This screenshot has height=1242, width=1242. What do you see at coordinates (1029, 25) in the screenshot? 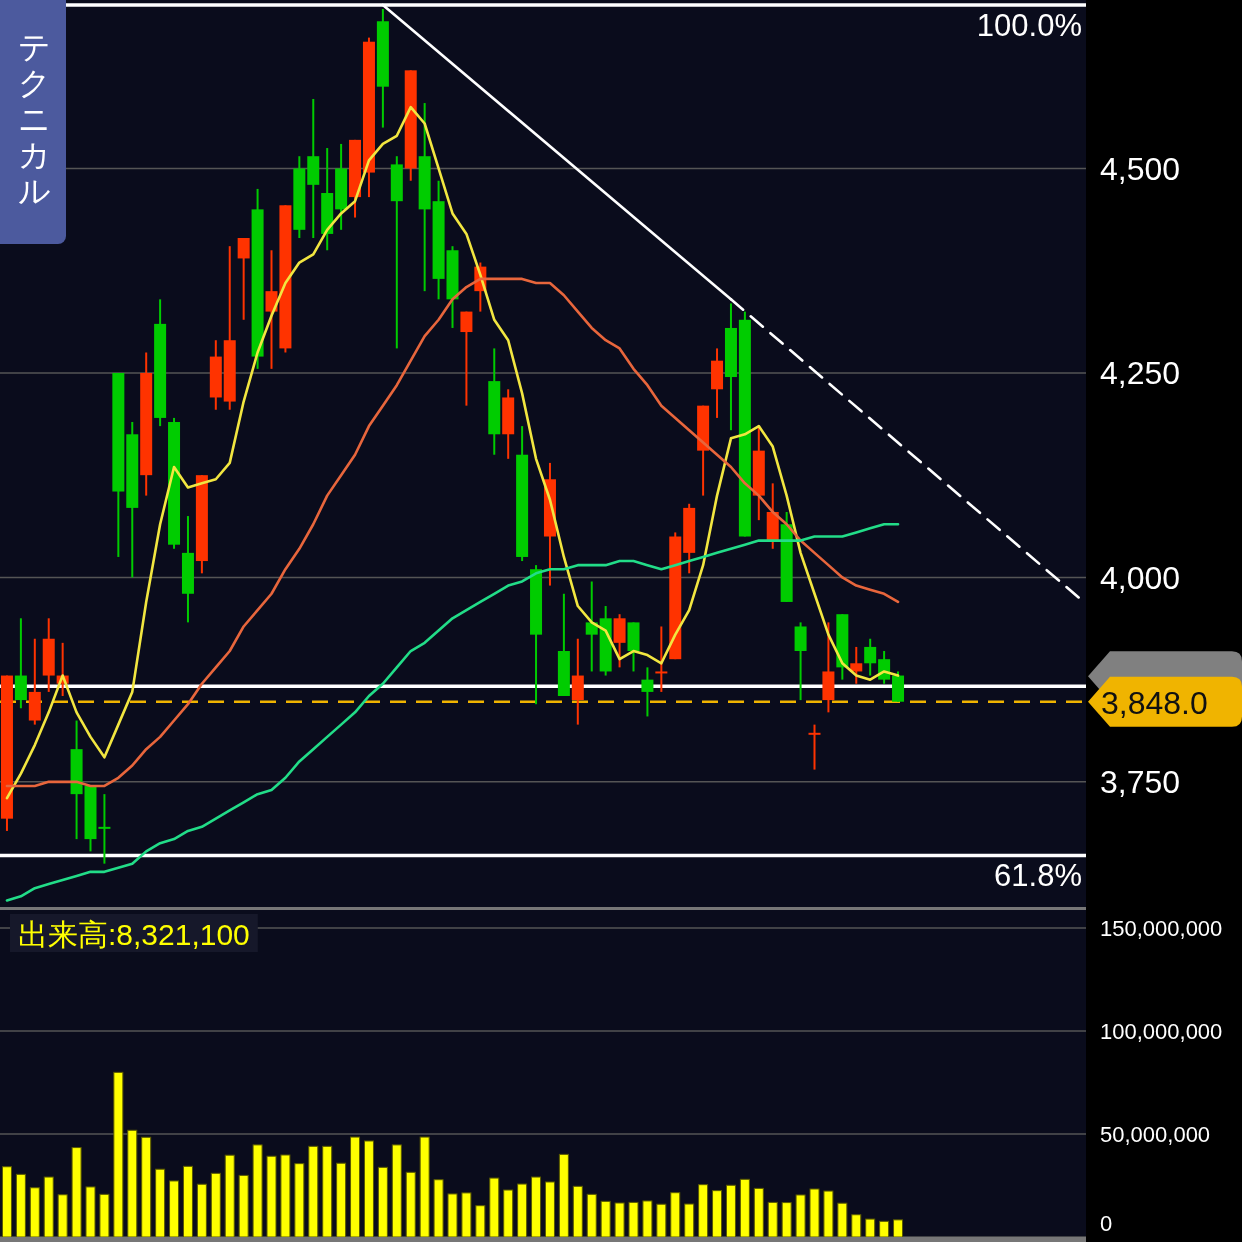
I see `annotation: 100.0%` at bounding box center [1029, 25].